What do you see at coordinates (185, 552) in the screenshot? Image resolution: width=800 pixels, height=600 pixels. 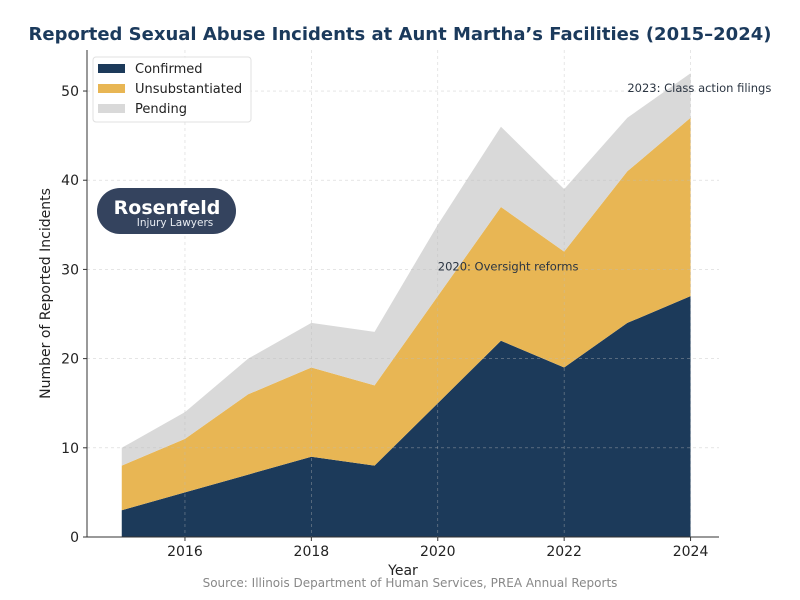 I see `x-tick-label: 2016` at bounding box center [185, 552].